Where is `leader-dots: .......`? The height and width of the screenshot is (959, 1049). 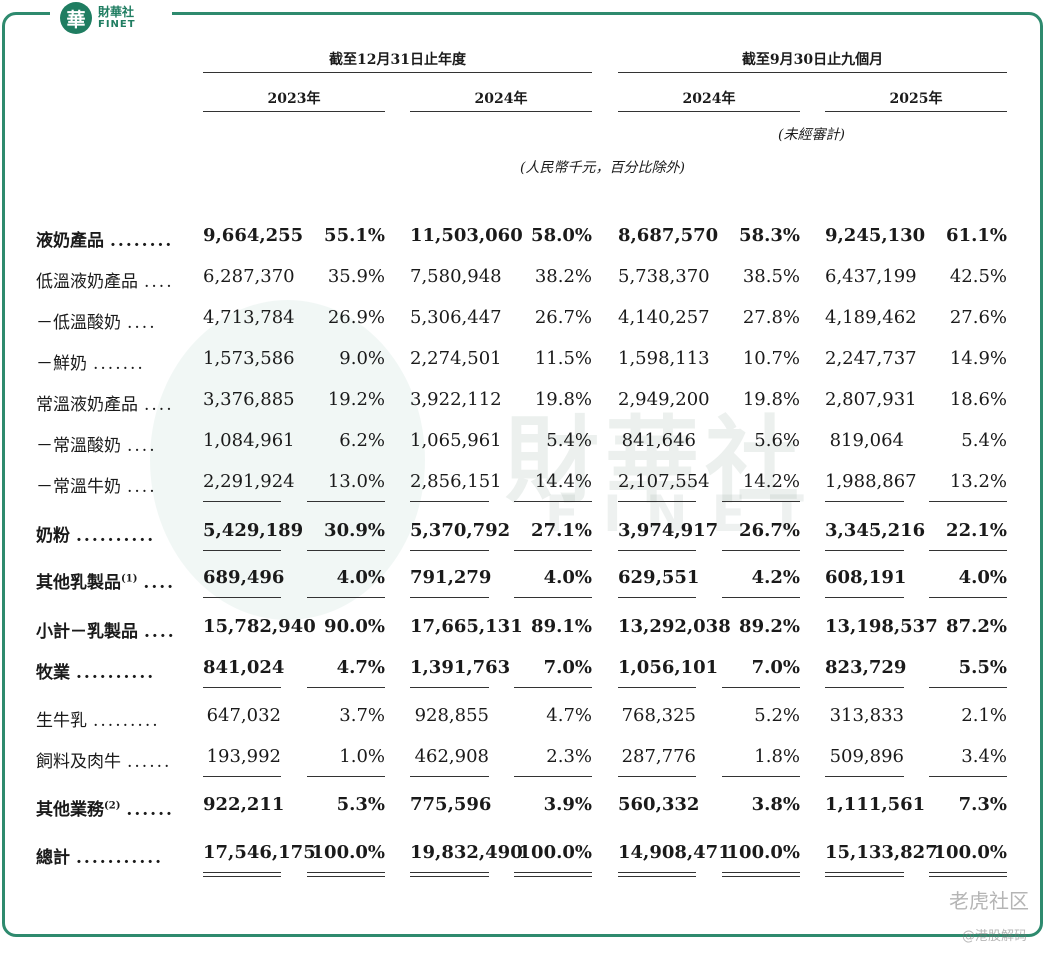 leader-dots: ....... is located at coordinates (119, 364).